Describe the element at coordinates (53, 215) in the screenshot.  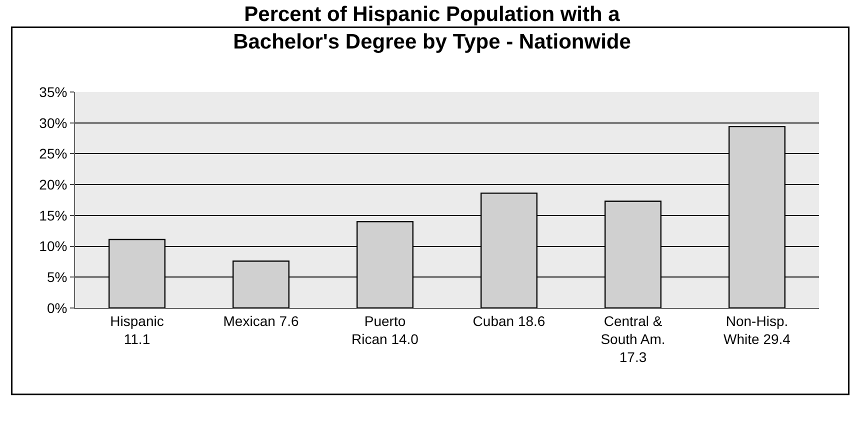
I see `y-tick-label: 15%` at that location.